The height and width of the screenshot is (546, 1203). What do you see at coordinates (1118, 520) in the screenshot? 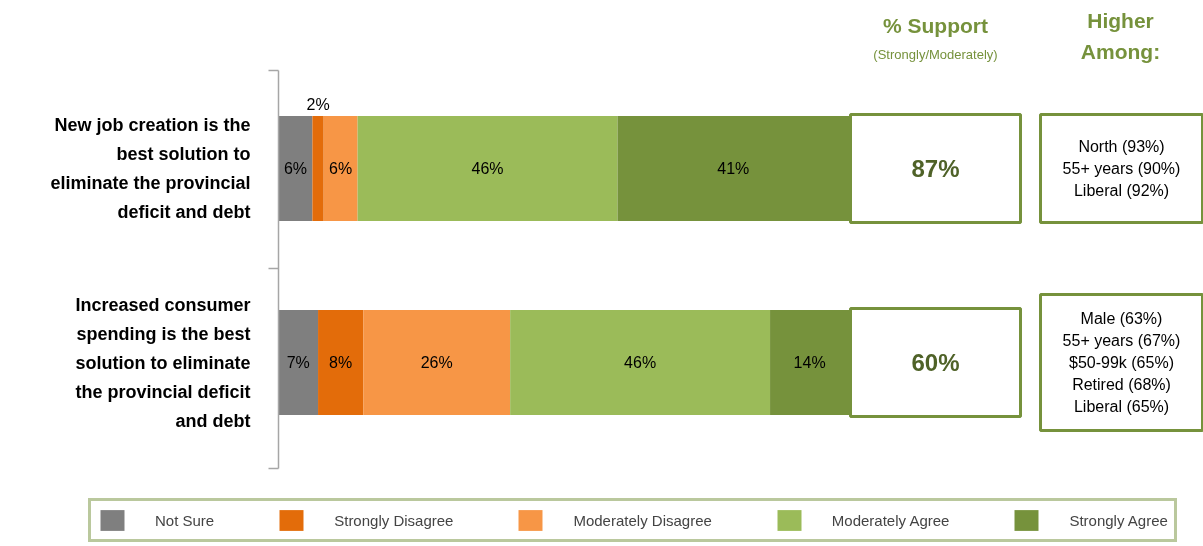
I see `legend-label: Strongly Agree` at bounding box center [1118, 520].